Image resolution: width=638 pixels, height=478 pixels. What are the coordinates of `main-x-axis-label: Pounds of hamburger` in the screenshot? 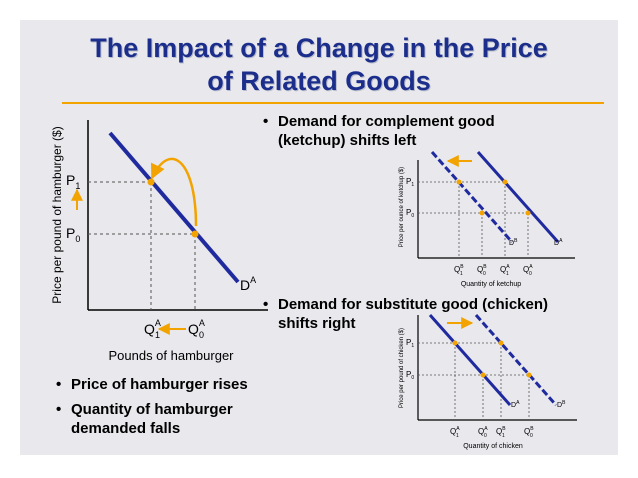 It's located at (171, 355).